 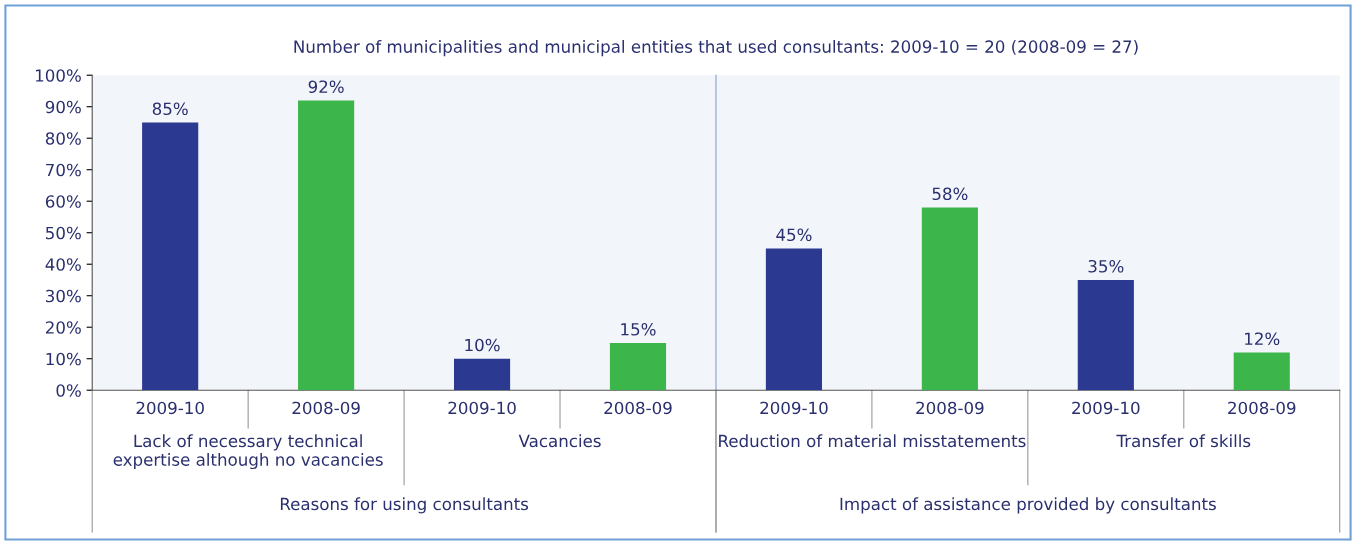 I want to click on y-tick-label: 90%, so click(x=63, y=107).